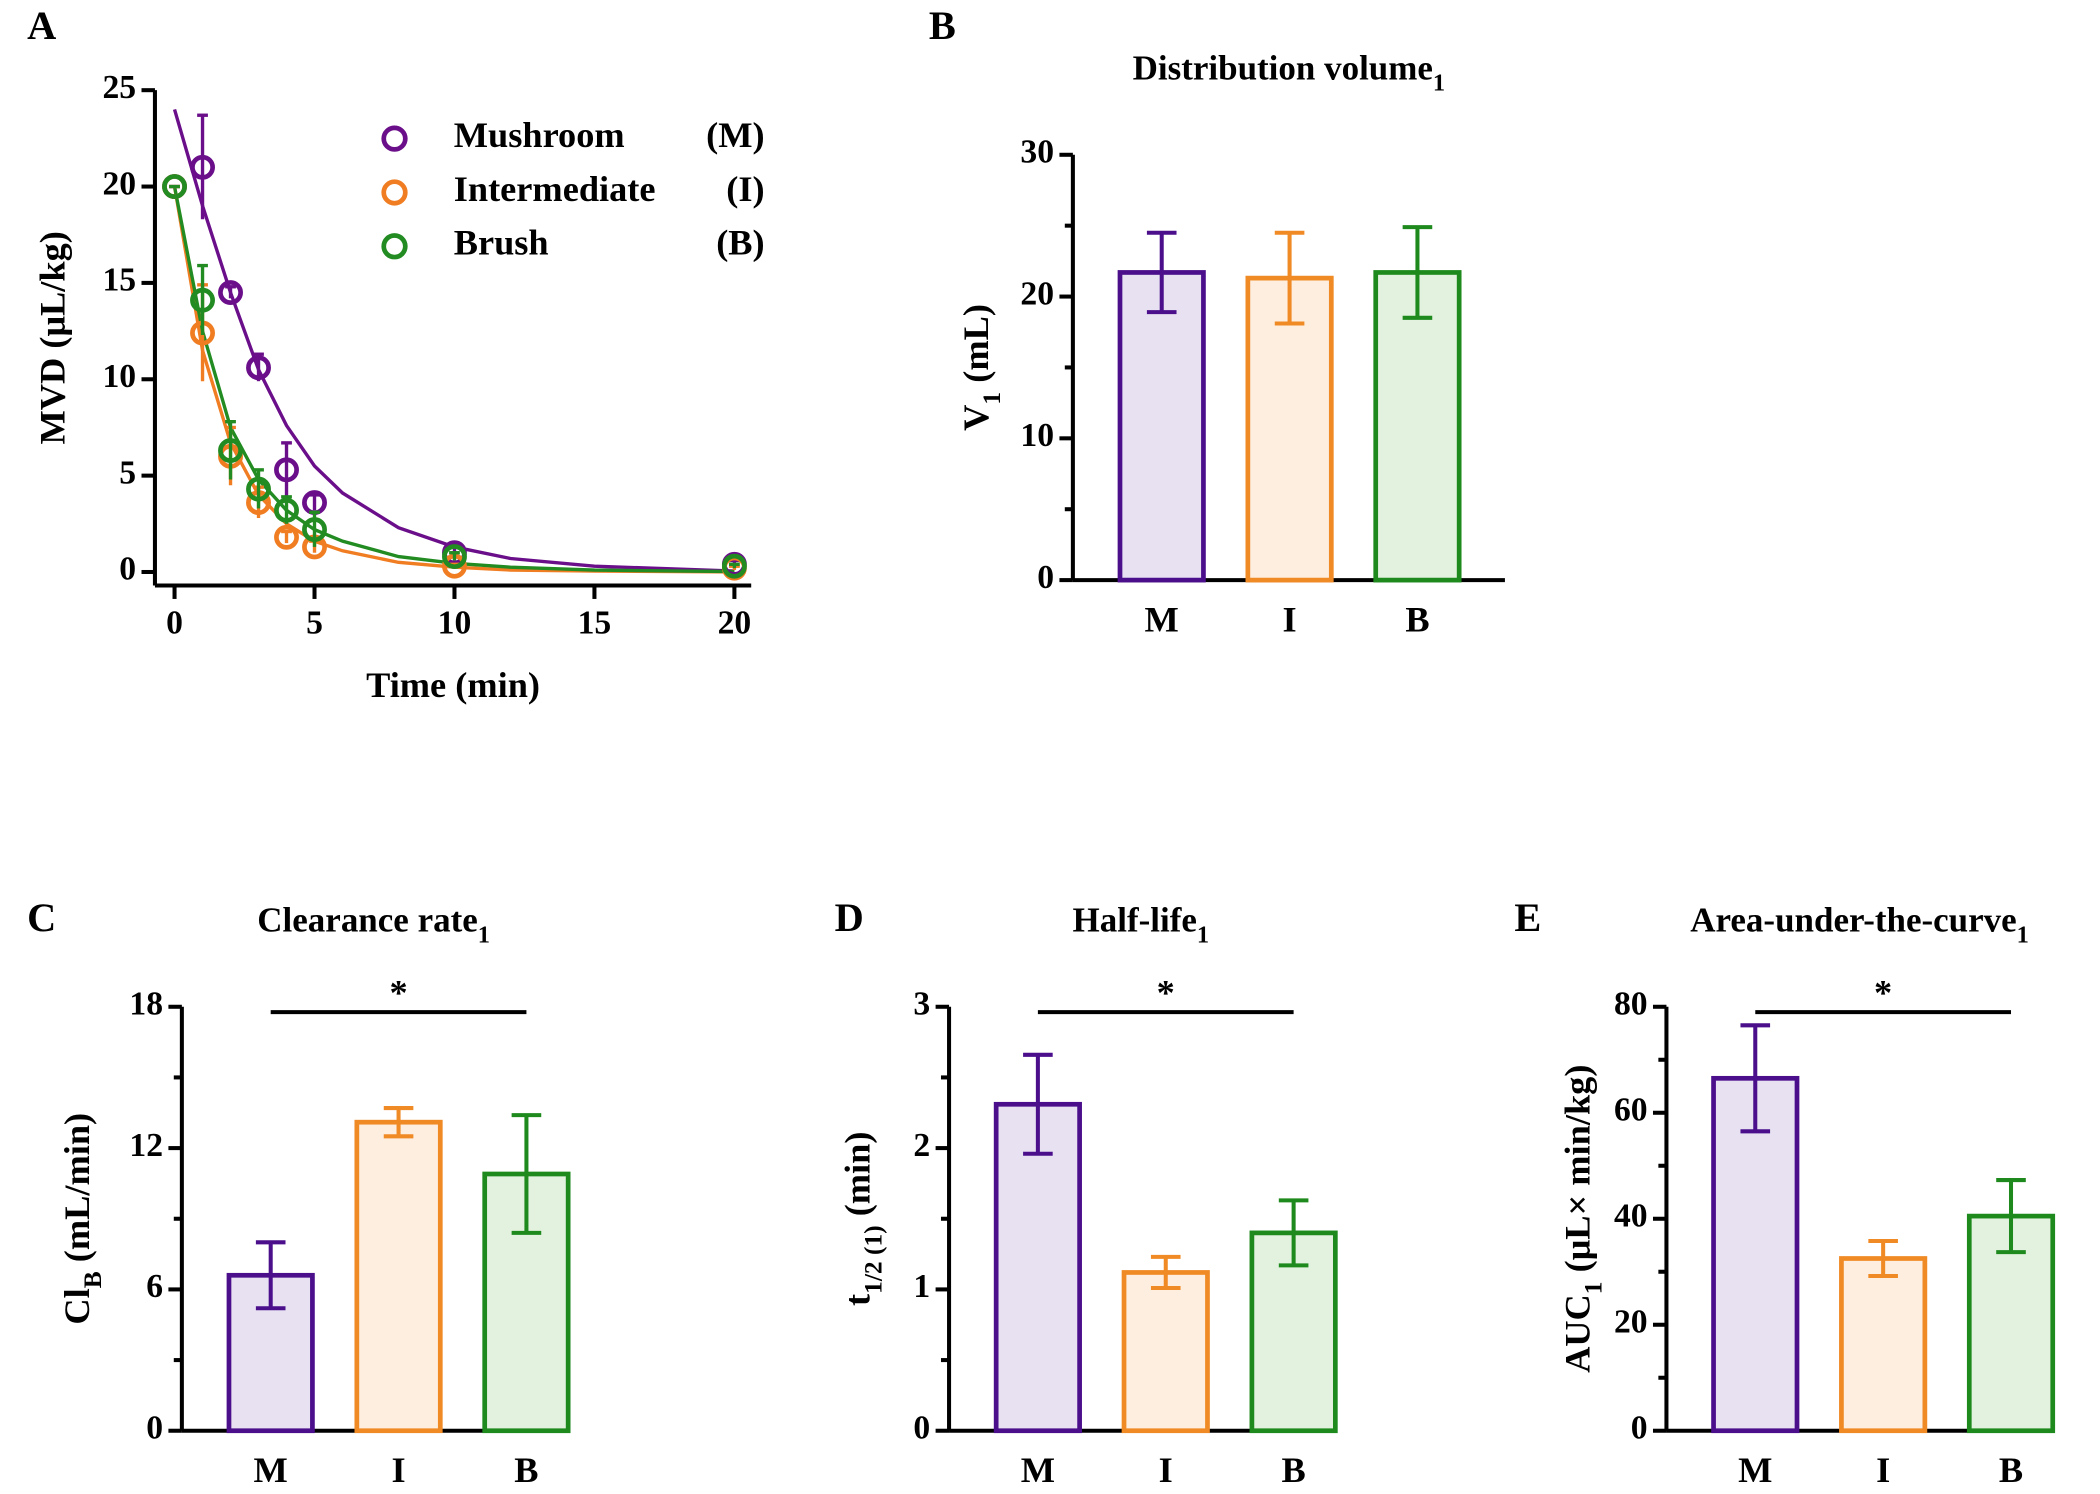  I want to click on chart-title-part: Distribution volume, so click(1283, 67).